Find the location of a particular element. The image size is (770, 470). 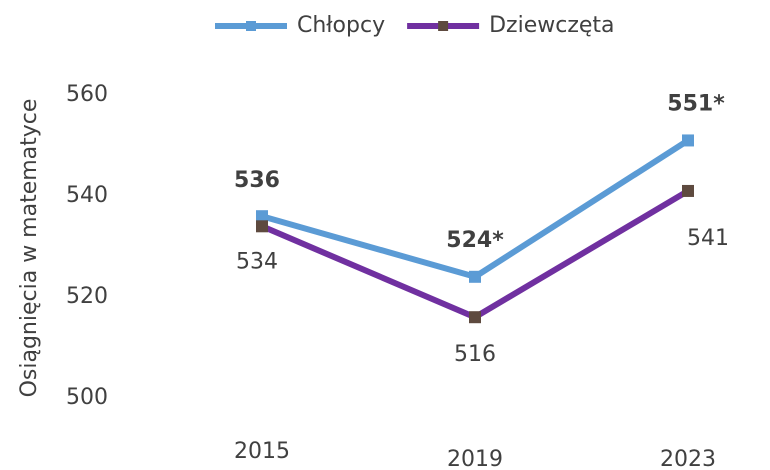

data-label: 524* is located at coordinates (475, 240).